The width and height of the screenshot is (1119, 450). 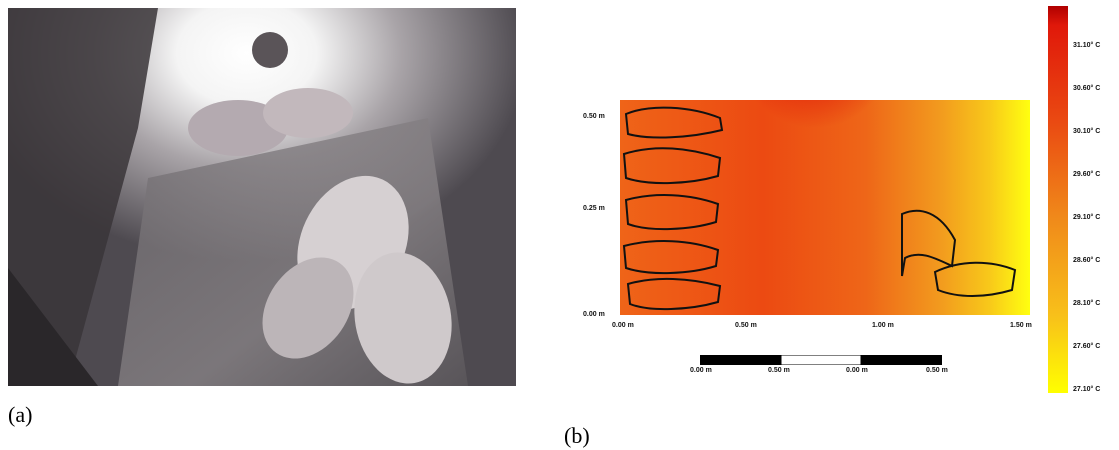 What do you see at coordinates (1087, 303) in the screenshot?
I see `legend-label: 28.10° C` at bounding box center [1087, 303].